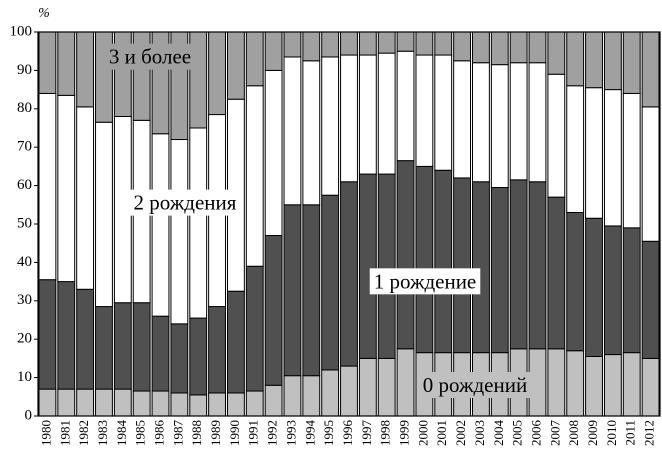  Describe the element at coordinates (24, 108) in the screenshot. I see `y-tick-label: 80` at that location.